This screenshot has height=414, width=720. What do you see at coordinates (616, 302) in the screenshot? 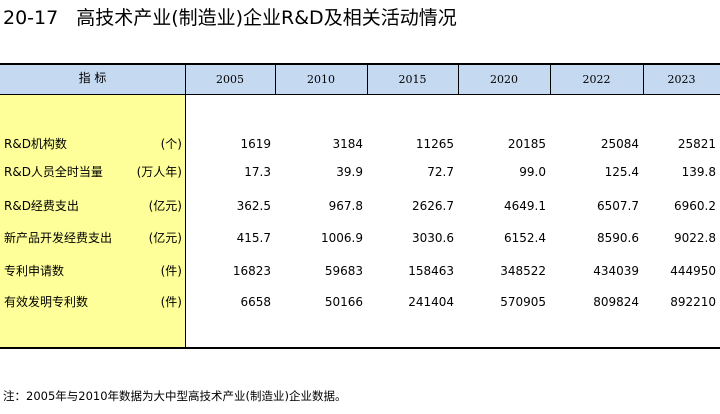
I see `table-cell: 809824` at bounding box center [616, 302].